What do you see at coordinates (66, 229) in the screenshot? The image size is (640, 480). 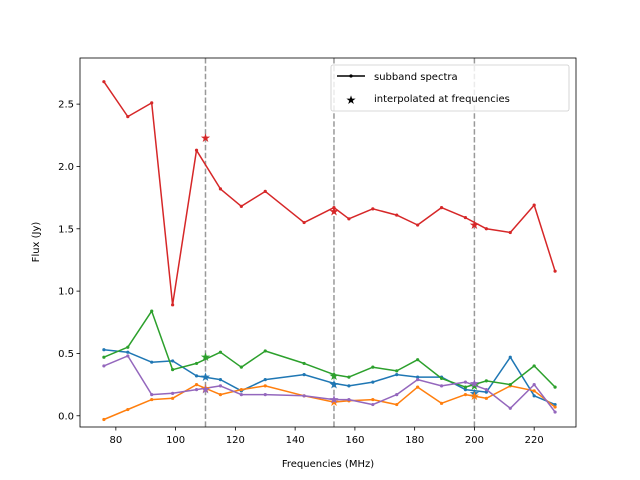 I see `y-tick-label: 1.5` at bounding box center [66, 229].